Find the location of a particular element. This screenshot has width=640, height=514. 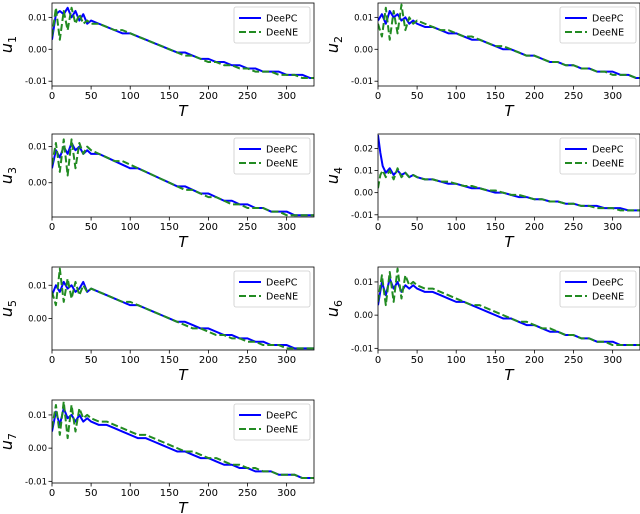

subplot-3: 0 50 100 150 200 250 300 0.01 0.00 Tu3 DeePC DeeNE is located at coordinates (157, 192).